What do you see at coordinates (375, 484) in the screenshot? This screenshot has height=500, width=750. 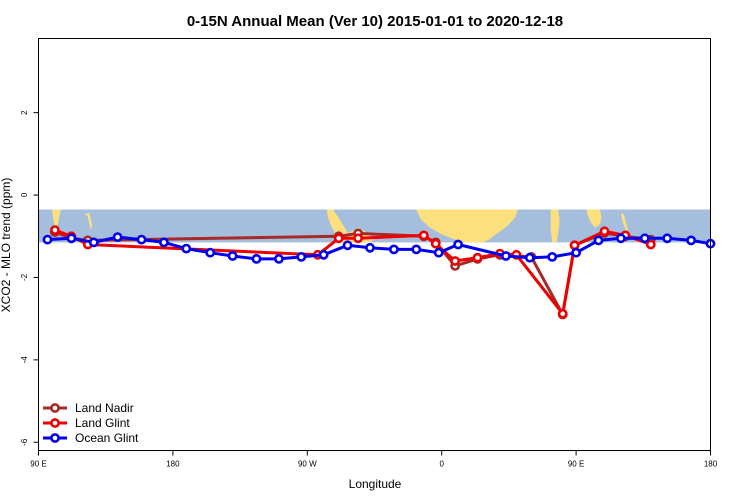 I see `x-axis-title: Longitude` at bounding box center [375, 484].